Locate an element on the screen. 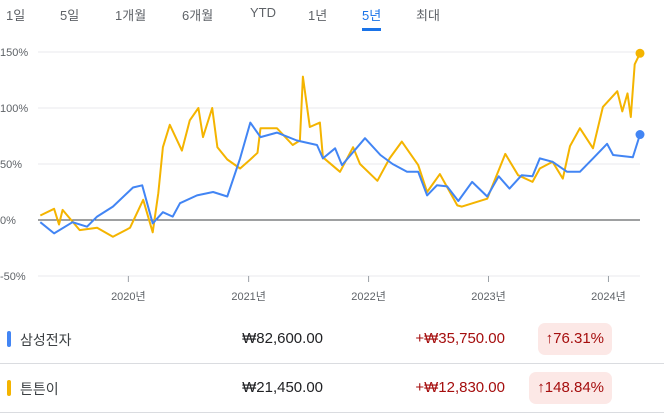 This screenshot has height=418, width=664. stock-price: ₩21,450.00 is located at coordinates (282, 387).